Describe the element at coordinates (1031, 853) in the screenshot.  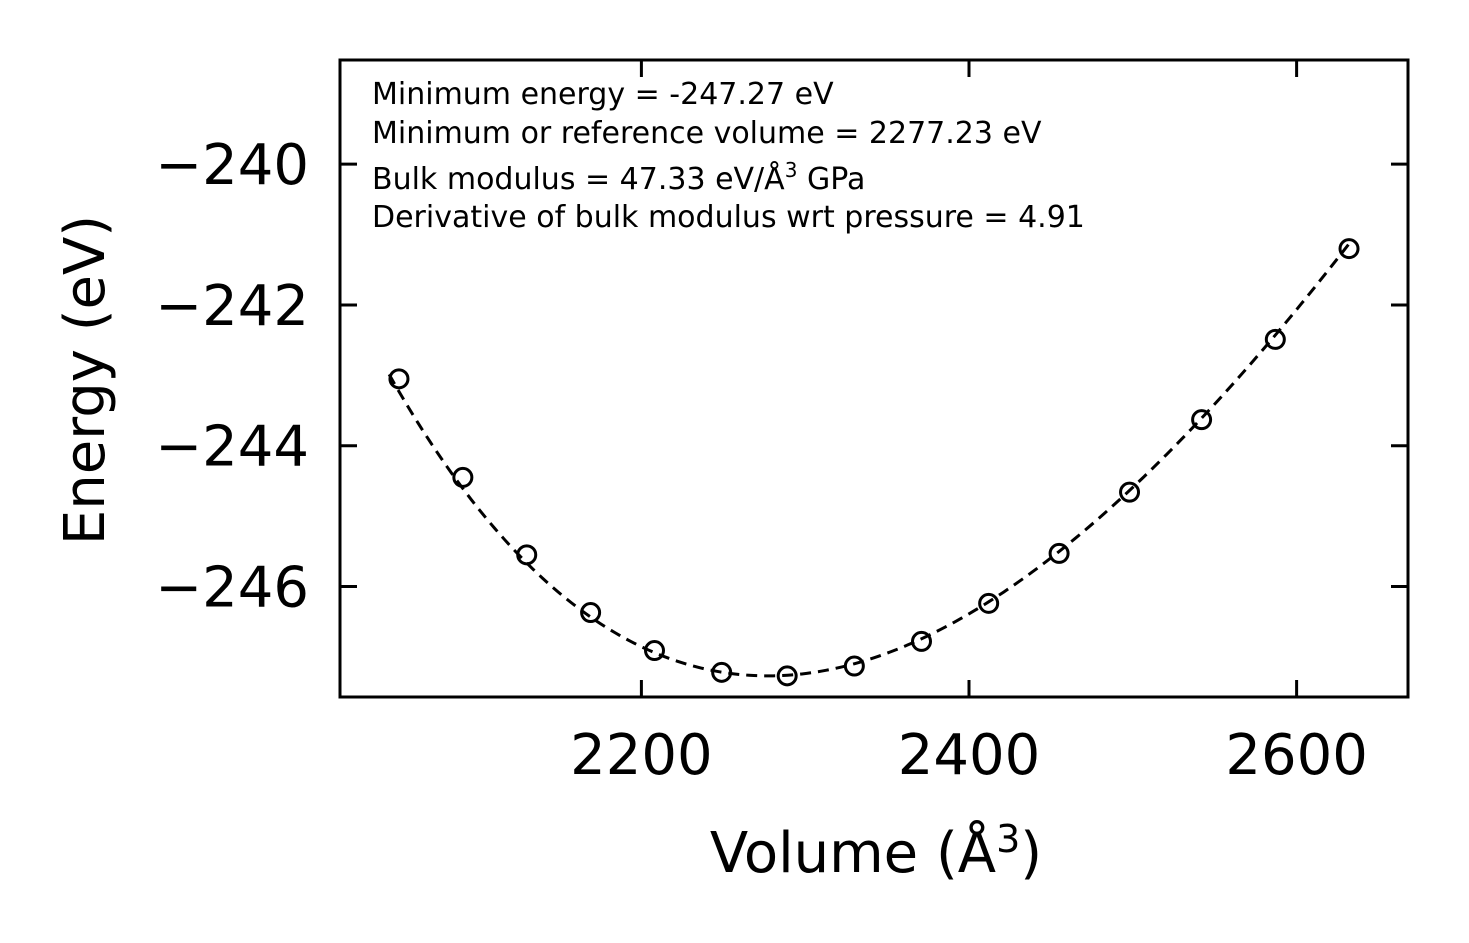
I see `x-axis-label-close: )` at that location.